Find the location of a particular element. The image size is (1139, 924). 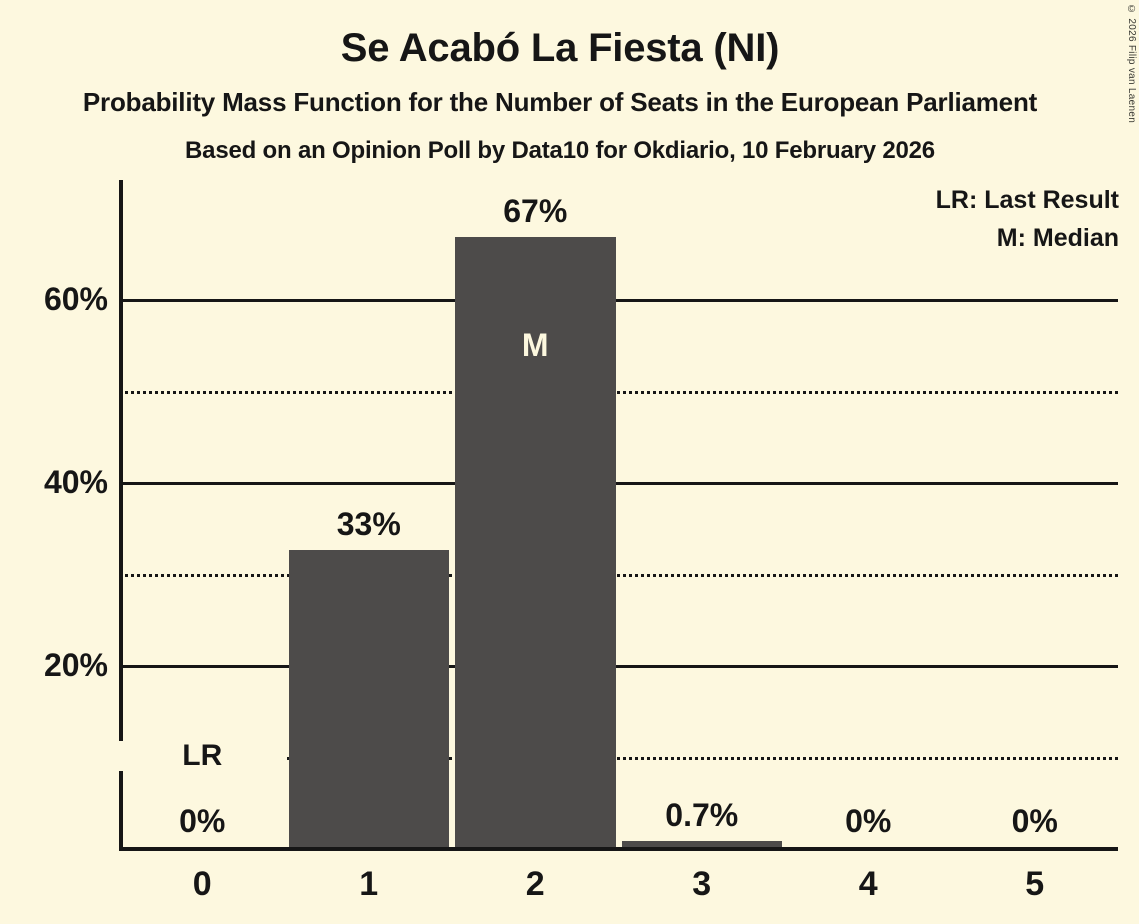

x-tick-label: 1 is located at coordinates (369, 884).